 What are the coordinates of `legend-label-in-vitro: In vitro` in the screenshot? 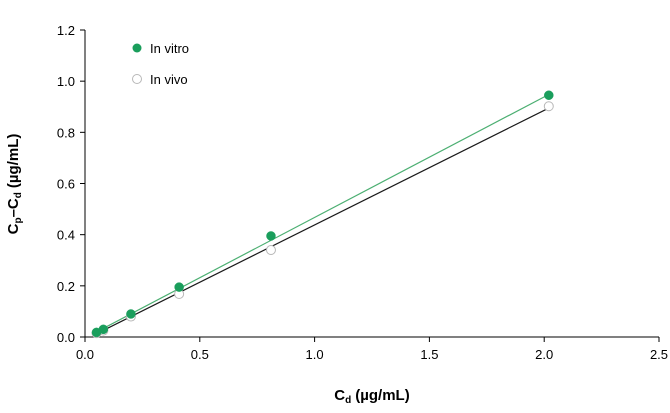 It's located at (169, 48).